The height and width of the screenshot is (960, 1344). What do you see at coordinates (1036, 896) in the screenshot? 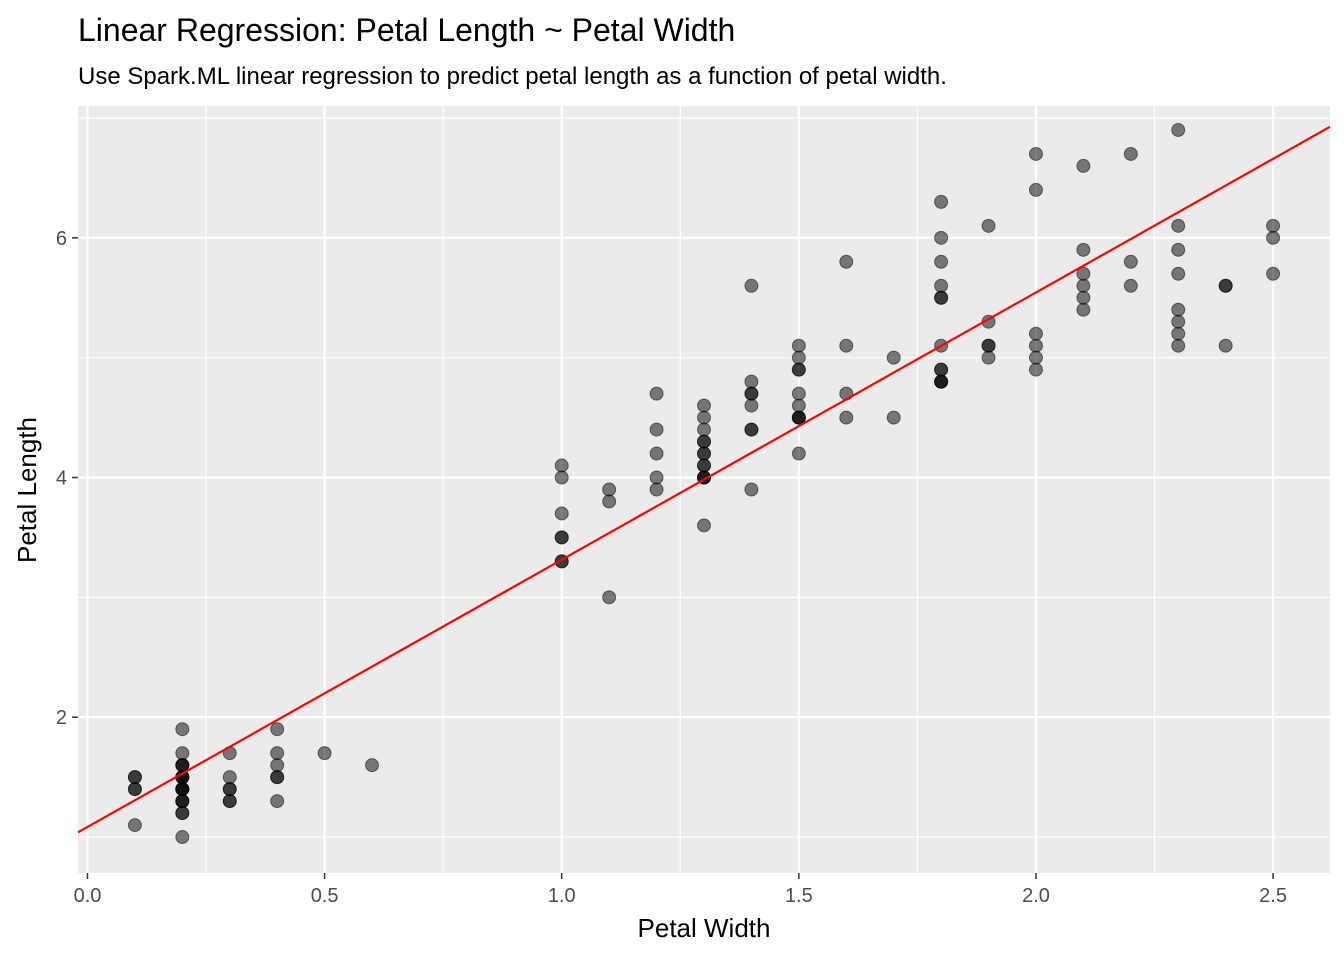
I see `x-tick-label: 2.0` at bounding box center [1036, 896].